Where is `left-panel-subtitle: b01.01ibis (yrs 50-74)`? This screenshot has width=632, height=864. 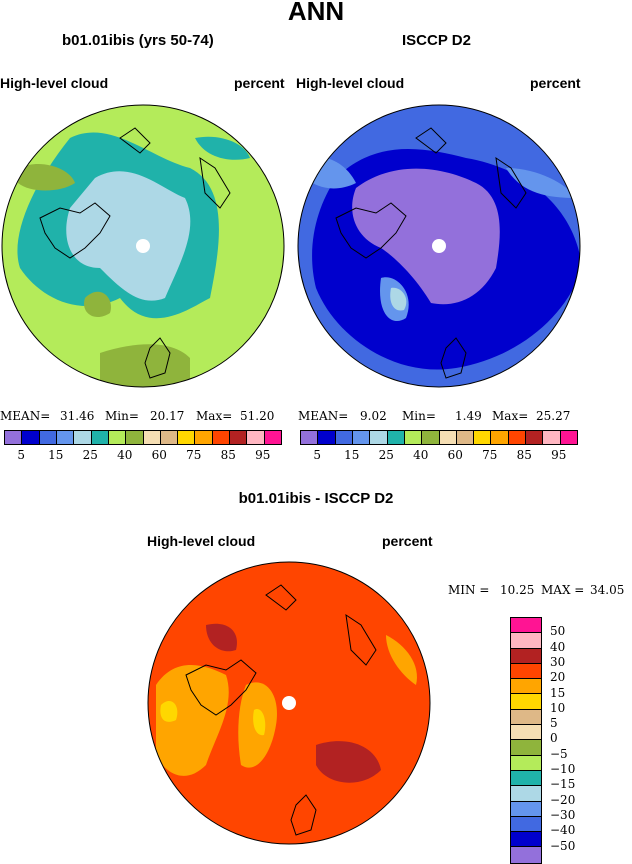 left-panel-subtitle: b01.01ibis (yrs 50-74) is located at coordinates (138, 40).